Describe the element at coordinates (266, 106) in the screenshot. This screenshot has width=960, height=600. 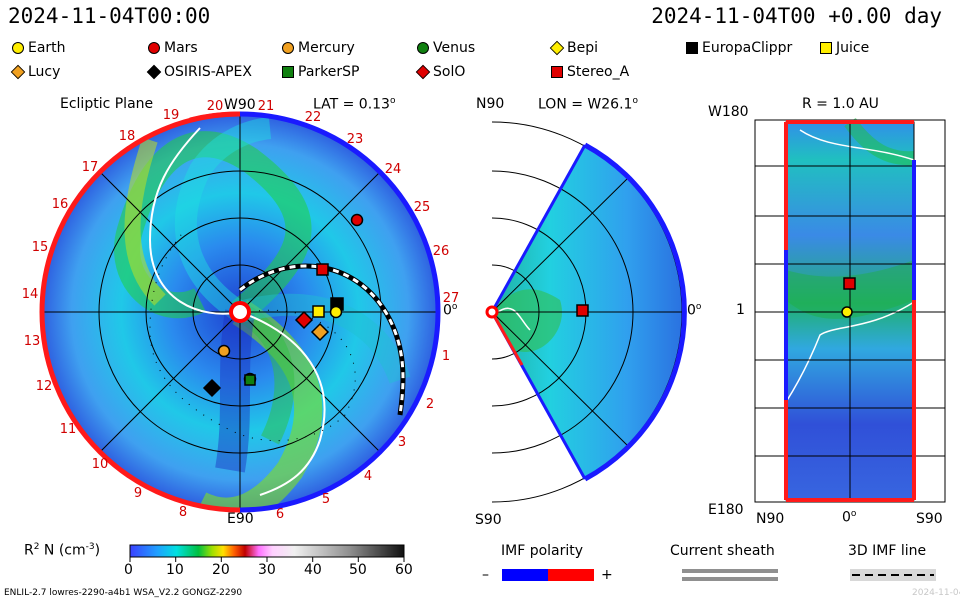
I see `rim-number: 21` at that location.